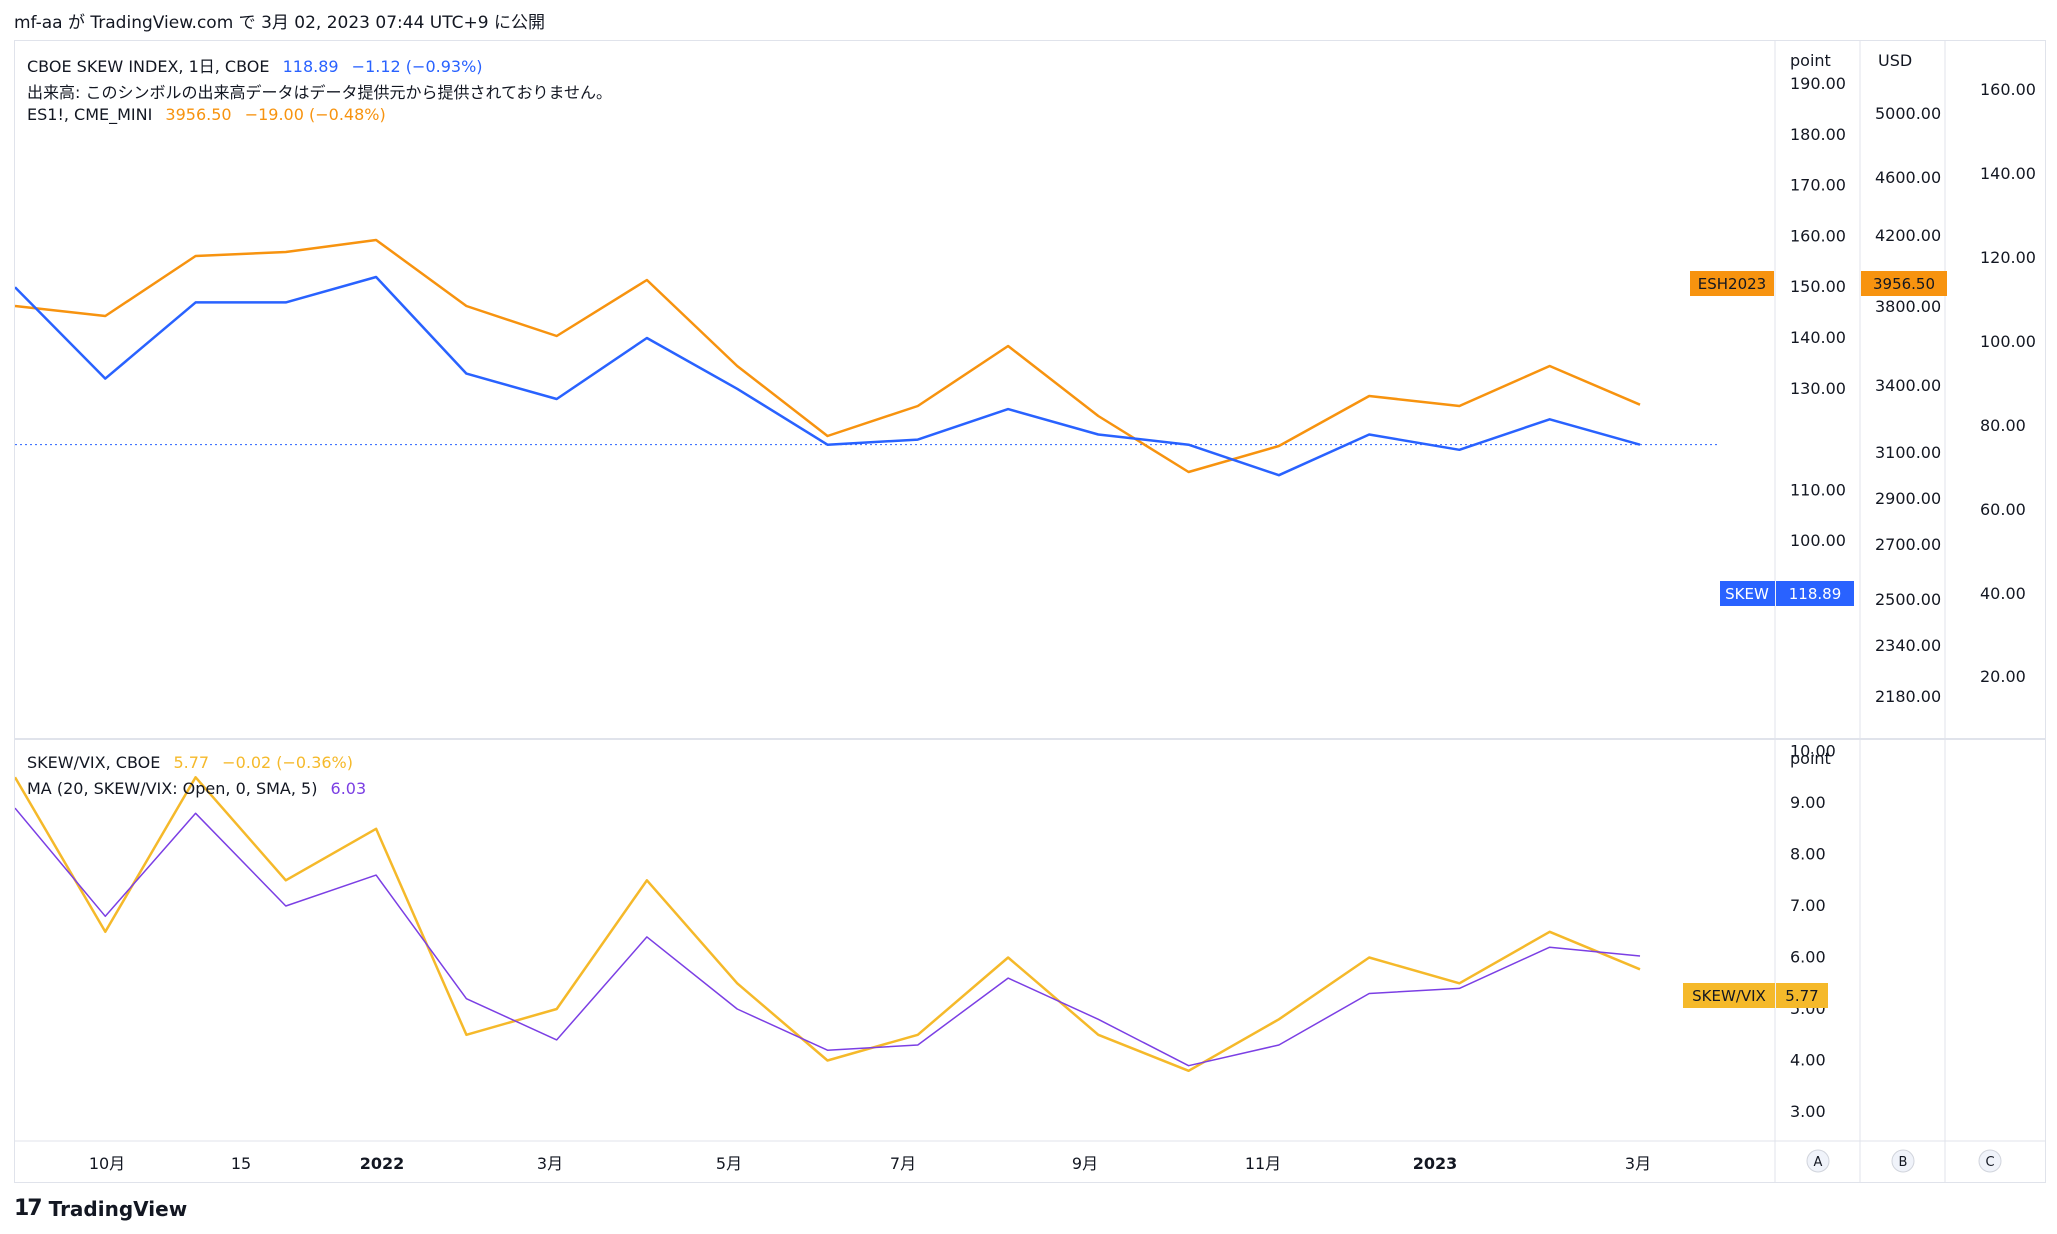 Image resolution: width=2057 pixels, height=1234 pixels. What do you see at coordinates (729, 1163) in the screenshot?
I see `time-axis-tick: 5月` at bounding box center [729, 1163].